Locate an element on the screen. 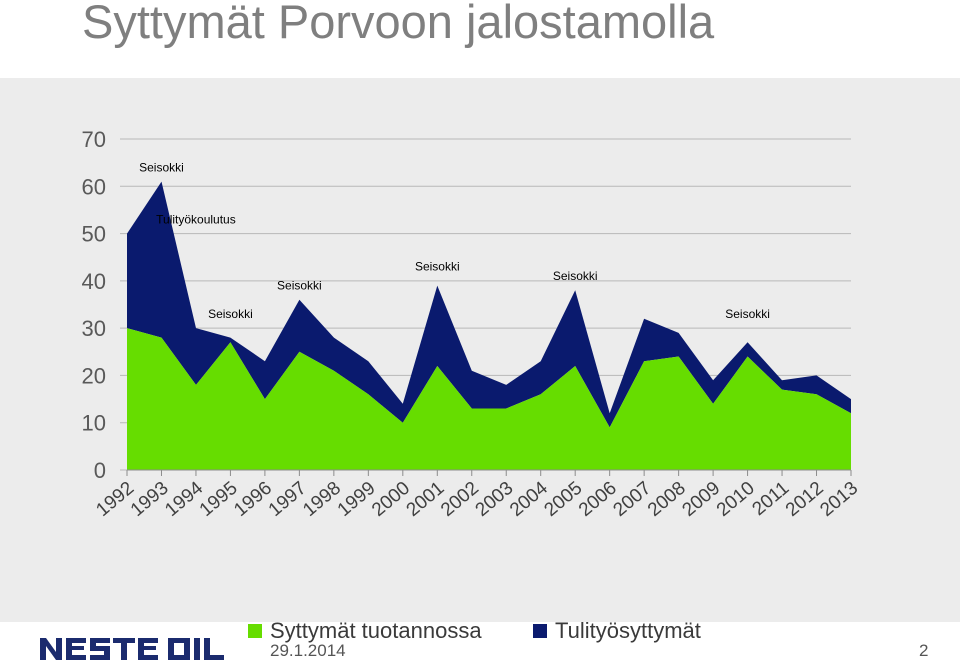 The image size is (960, 666). x-tick-label: 2002 is located at coordinates (460, 499).